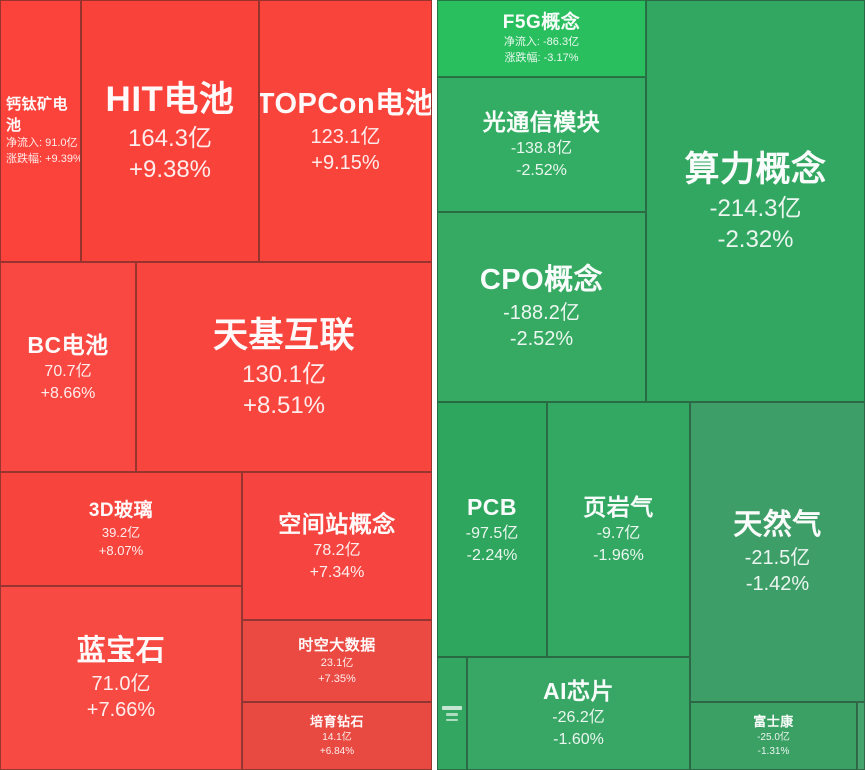 This screenshot has width=865, height=770. What do you see at coordinates (541, 312) in the screenshot?
I see `tile-net-inflow: -188.2亿` at bounding box center [541, 312].